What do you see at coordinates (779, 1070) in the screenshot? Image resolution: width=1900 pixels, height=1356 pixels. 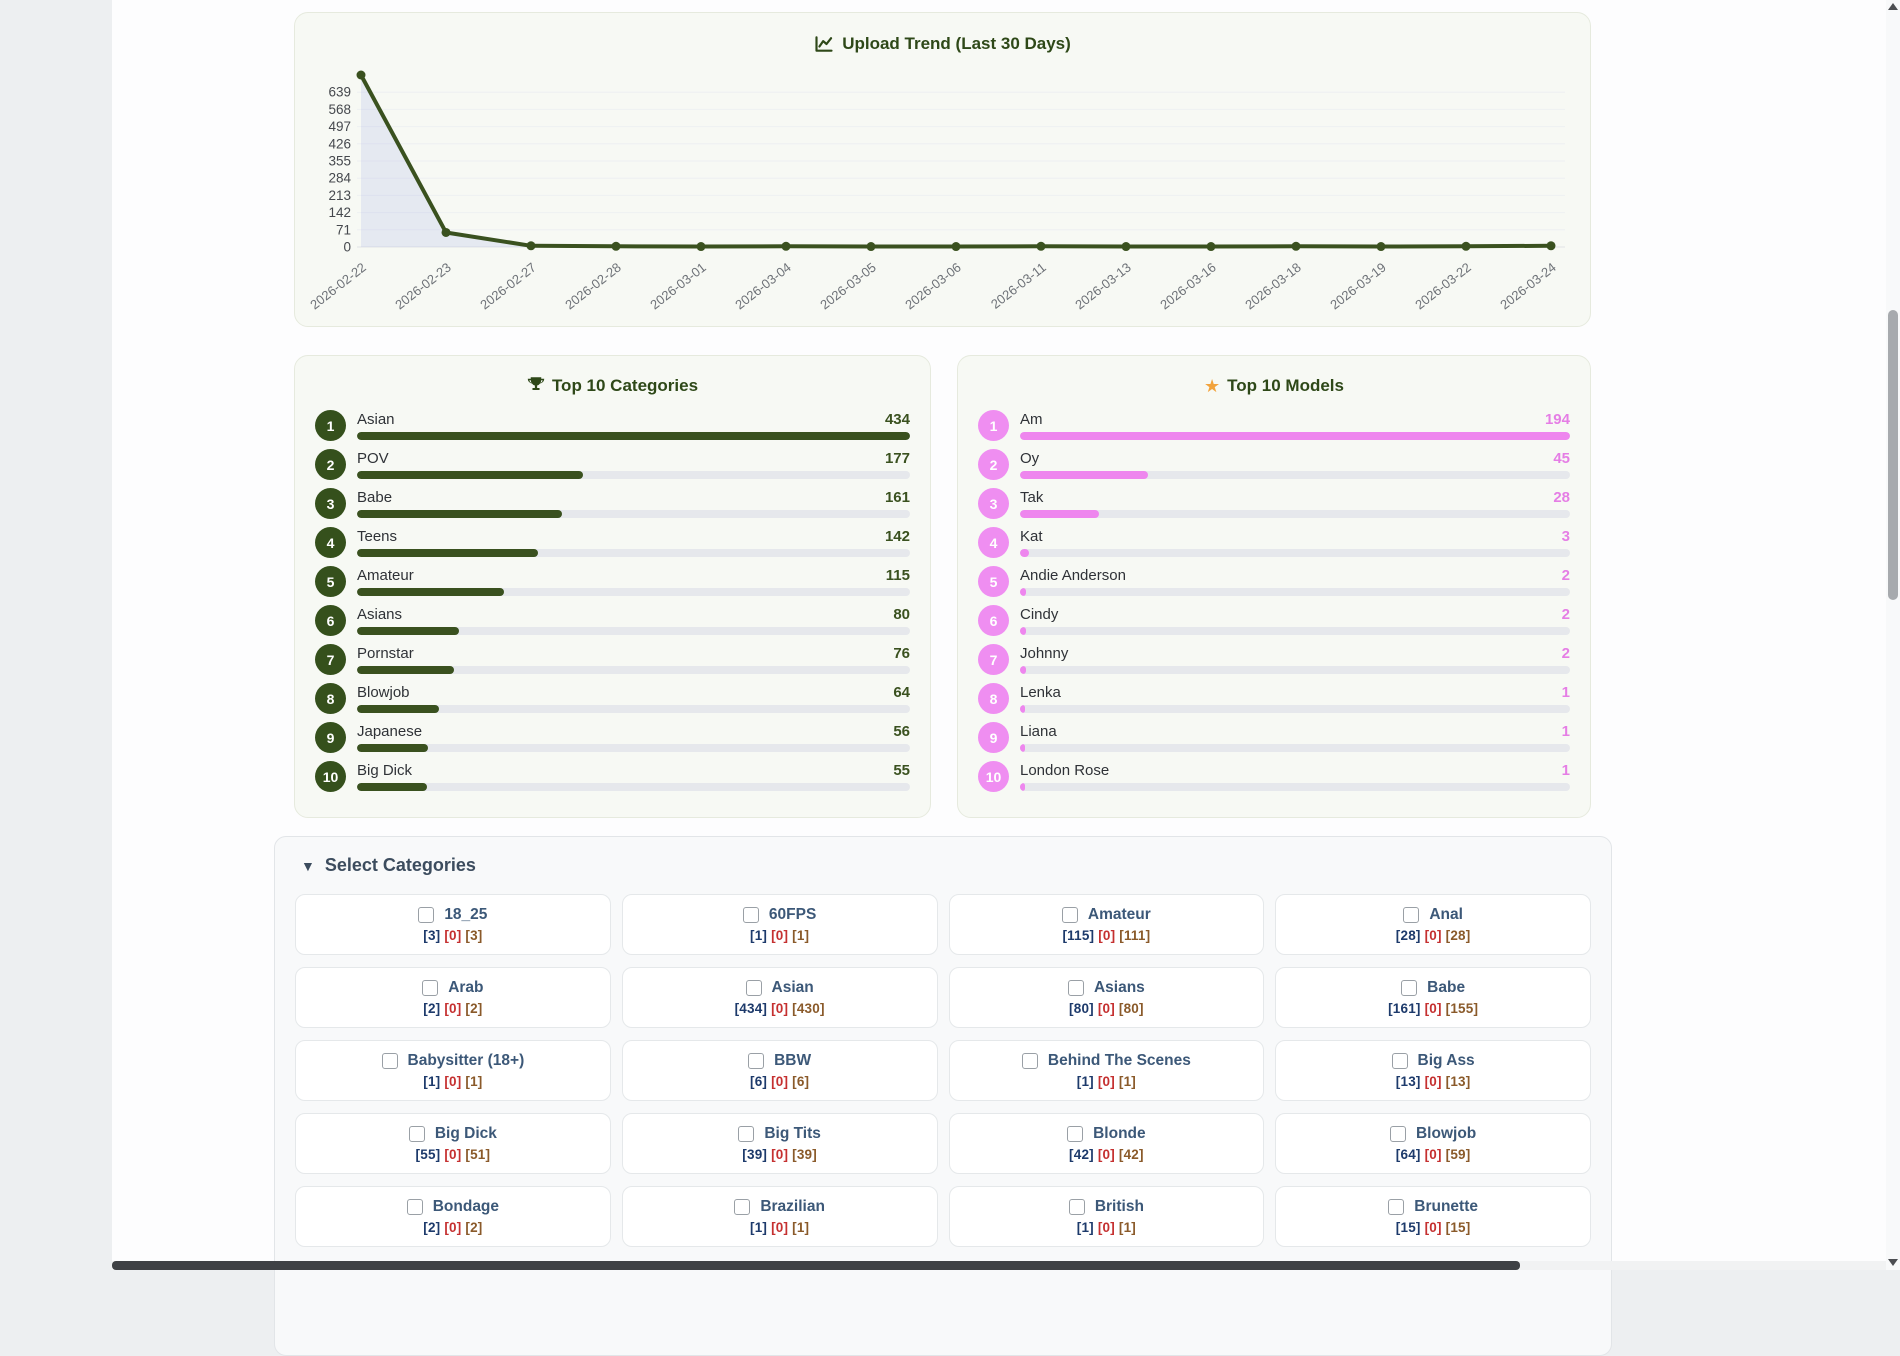 I see `category-card: BBW [6] [0] [6]` at bounding box center [779, 1070].